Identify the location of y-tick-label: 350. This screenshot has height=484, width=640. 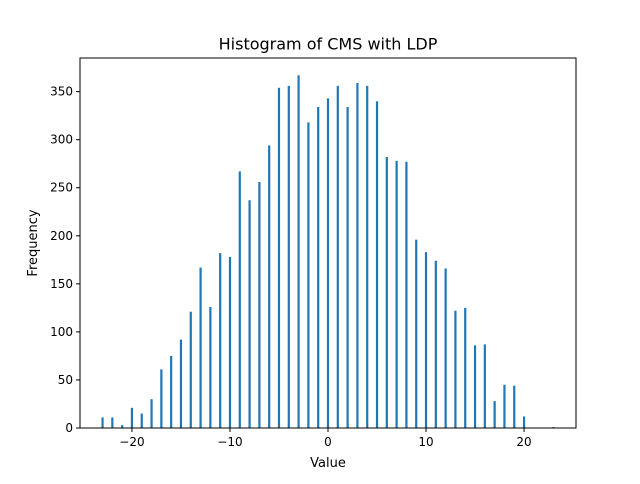
(61, 92).